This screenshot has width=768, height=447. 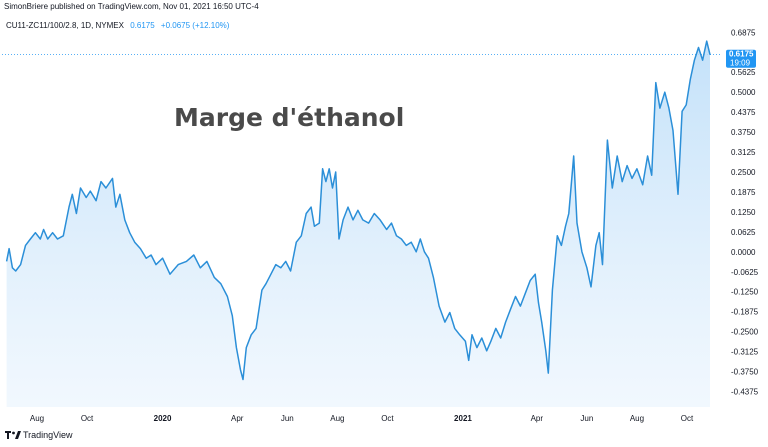 I want to click on y-tick-label: 0.3125, so click(x=743, y=152).